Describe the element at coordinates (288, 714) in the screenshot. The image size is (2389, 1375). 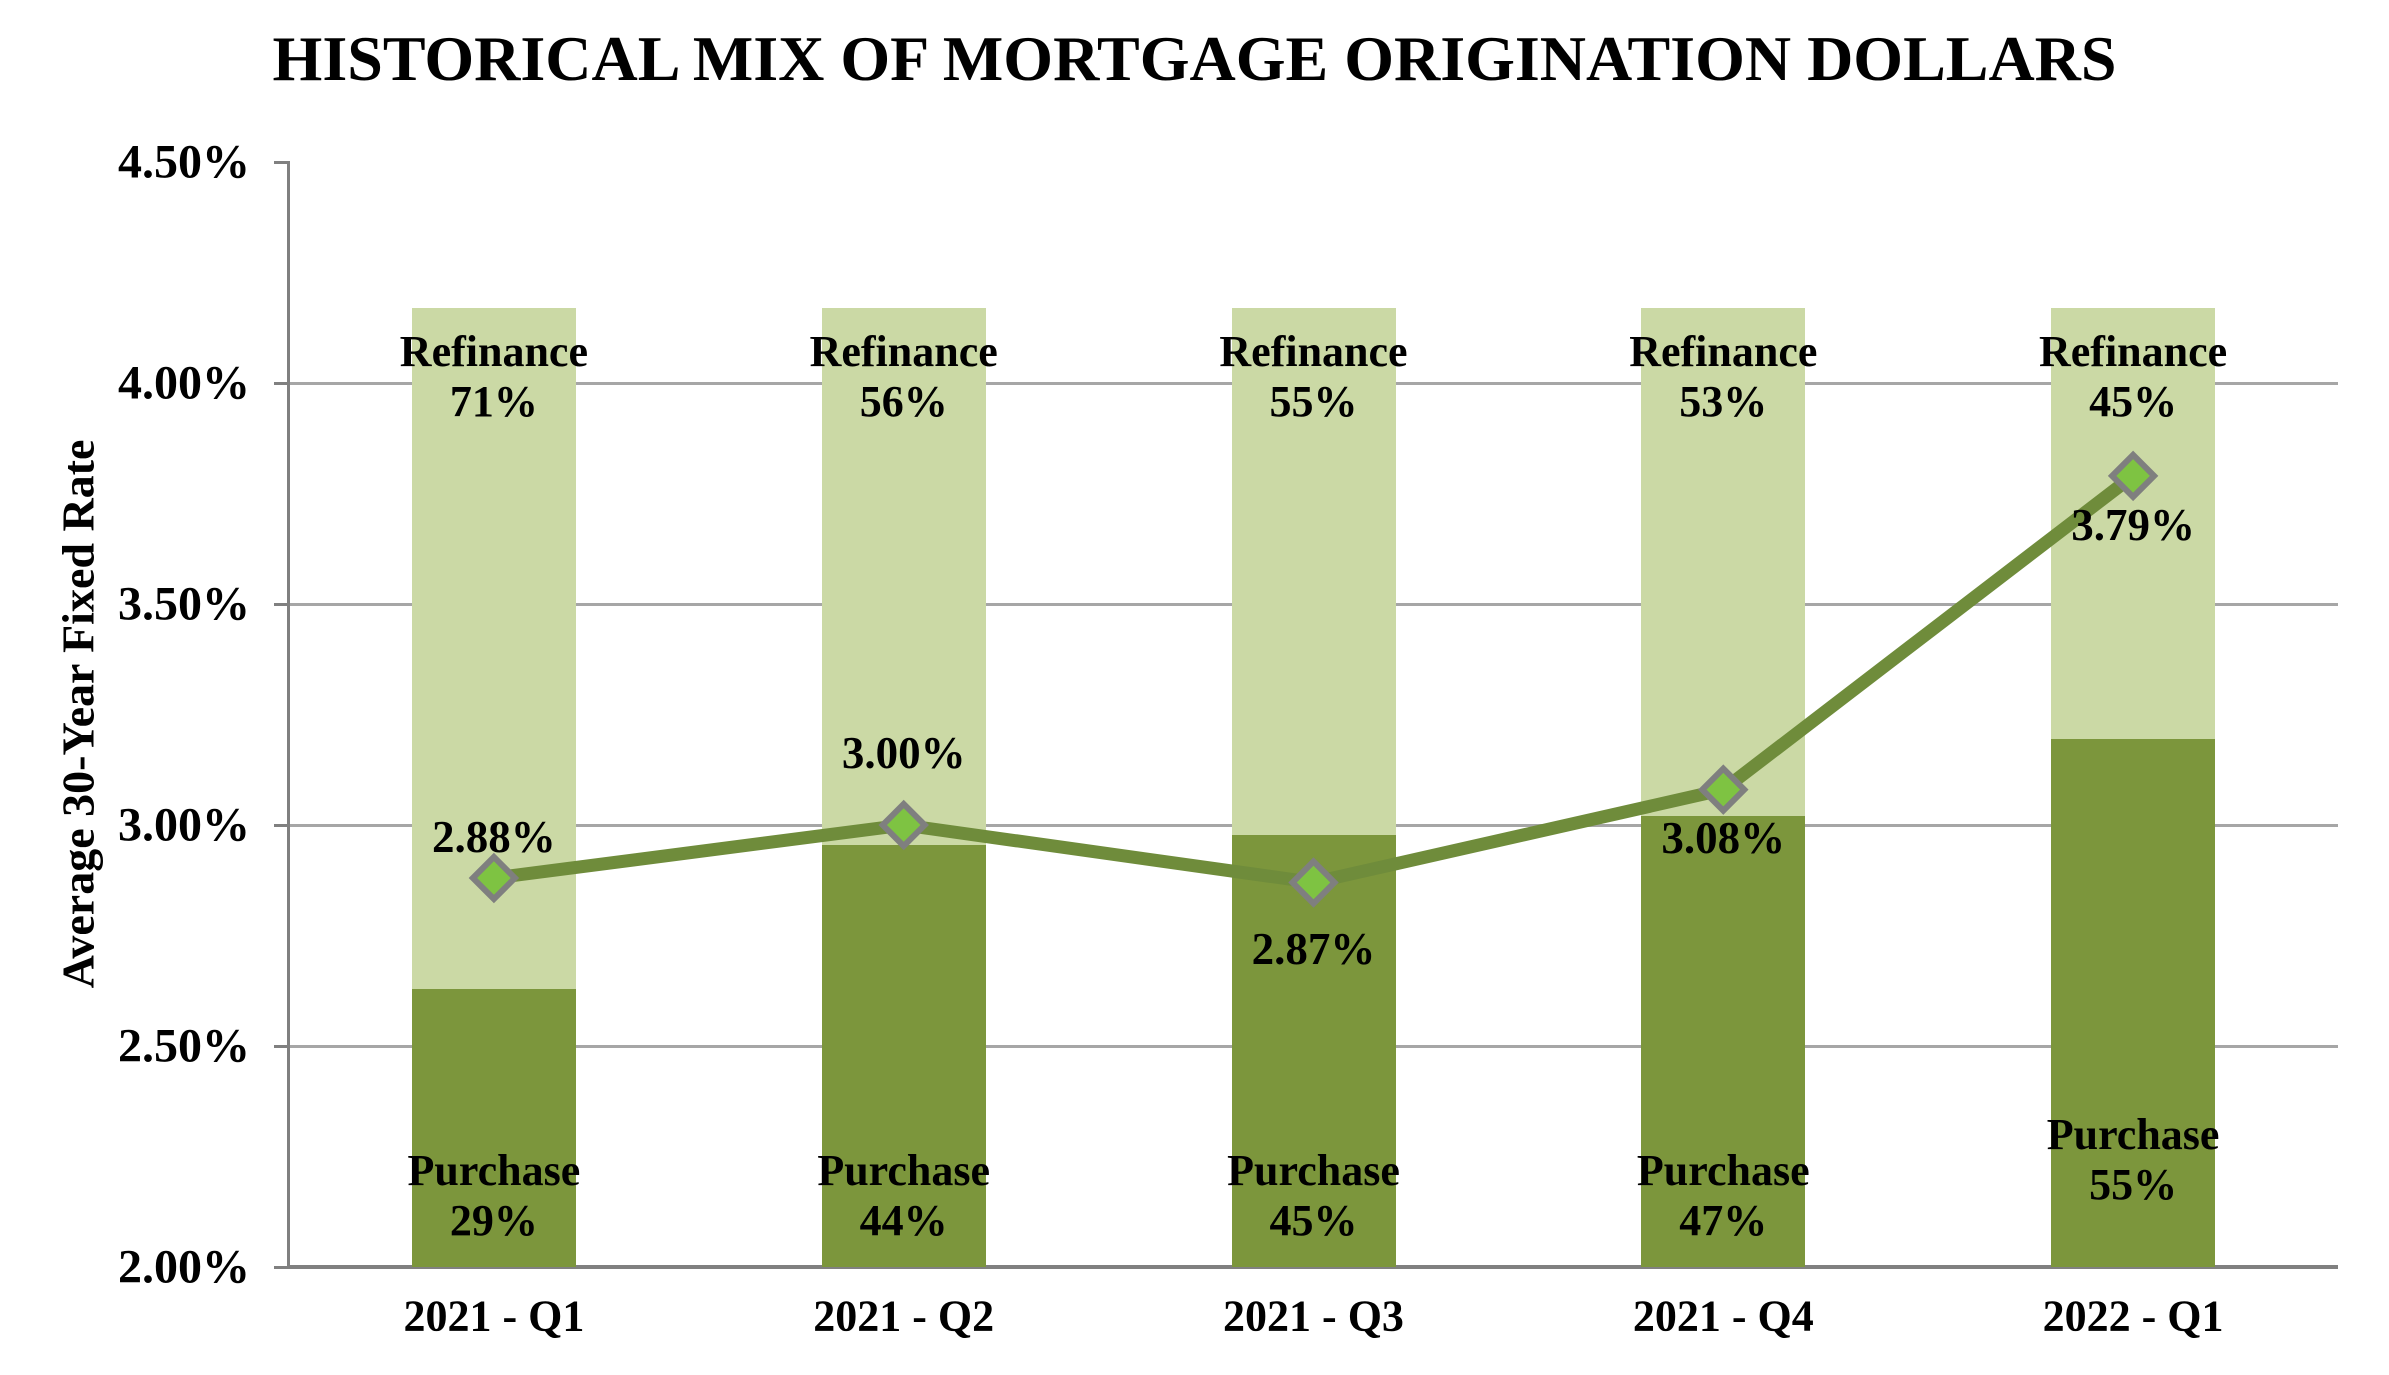
I see `y-axis-line` at that location.